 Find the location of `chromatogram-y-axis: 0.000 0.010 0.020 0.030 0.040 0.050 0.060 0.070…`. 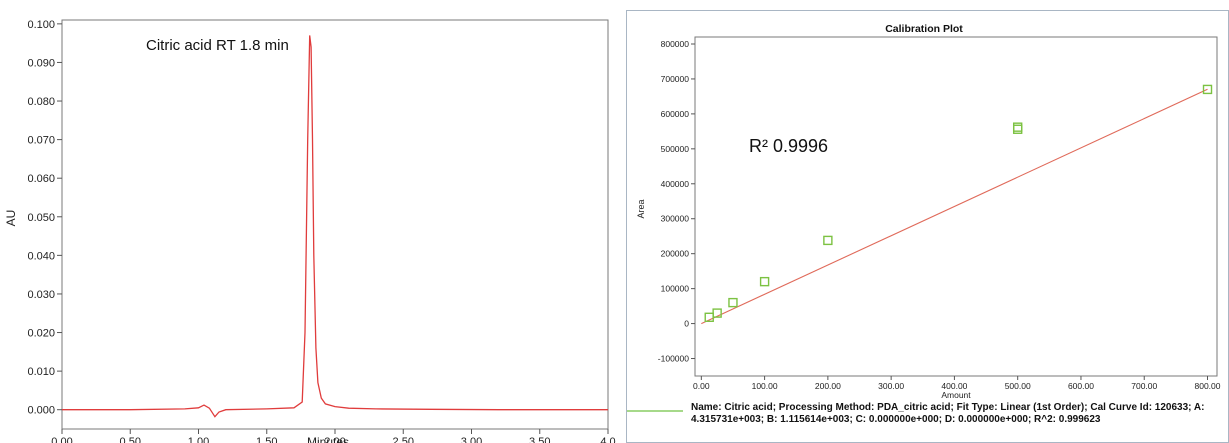

chromatogram-y-axis: 0.000 0.010 0.020 0.030 0.040 0.050 0.060 0.070… is located at coordinates (44, 218).